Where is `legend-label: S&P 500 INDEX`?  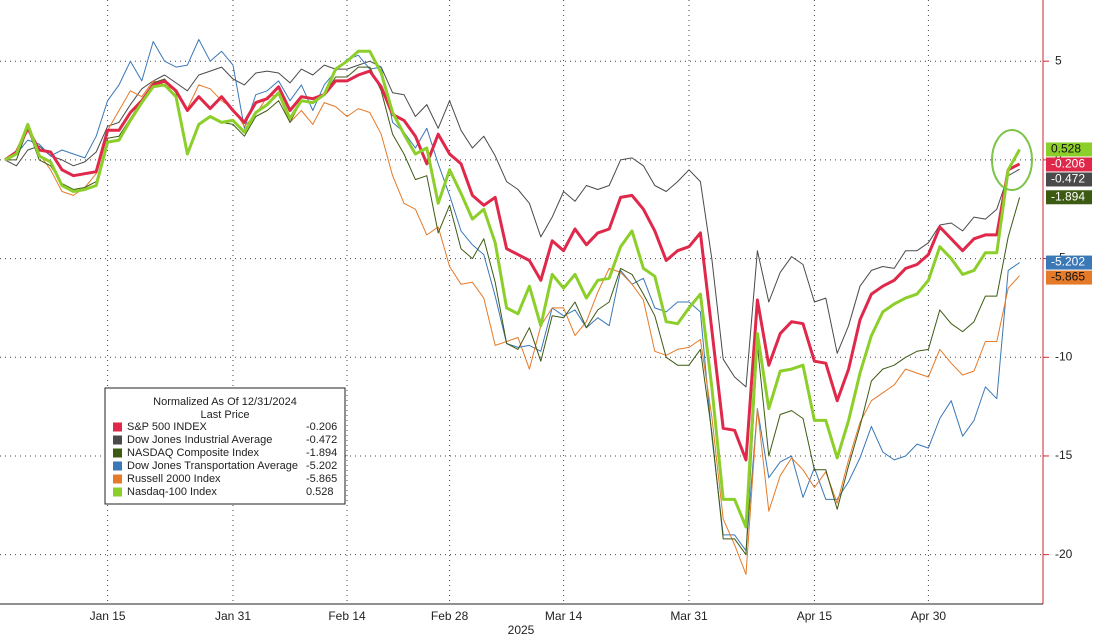 legend-label: S&P 500 INDEX is located at coordinates (167, 427).